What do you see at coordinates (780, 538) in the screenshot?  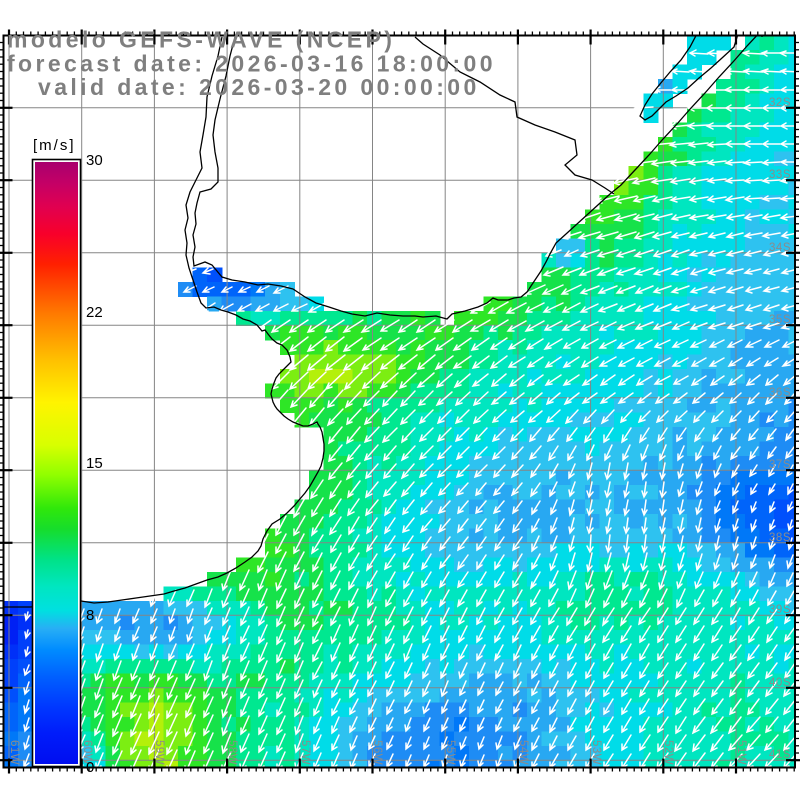 I see `svg-text: 38S` at bounding box center [780, 538].